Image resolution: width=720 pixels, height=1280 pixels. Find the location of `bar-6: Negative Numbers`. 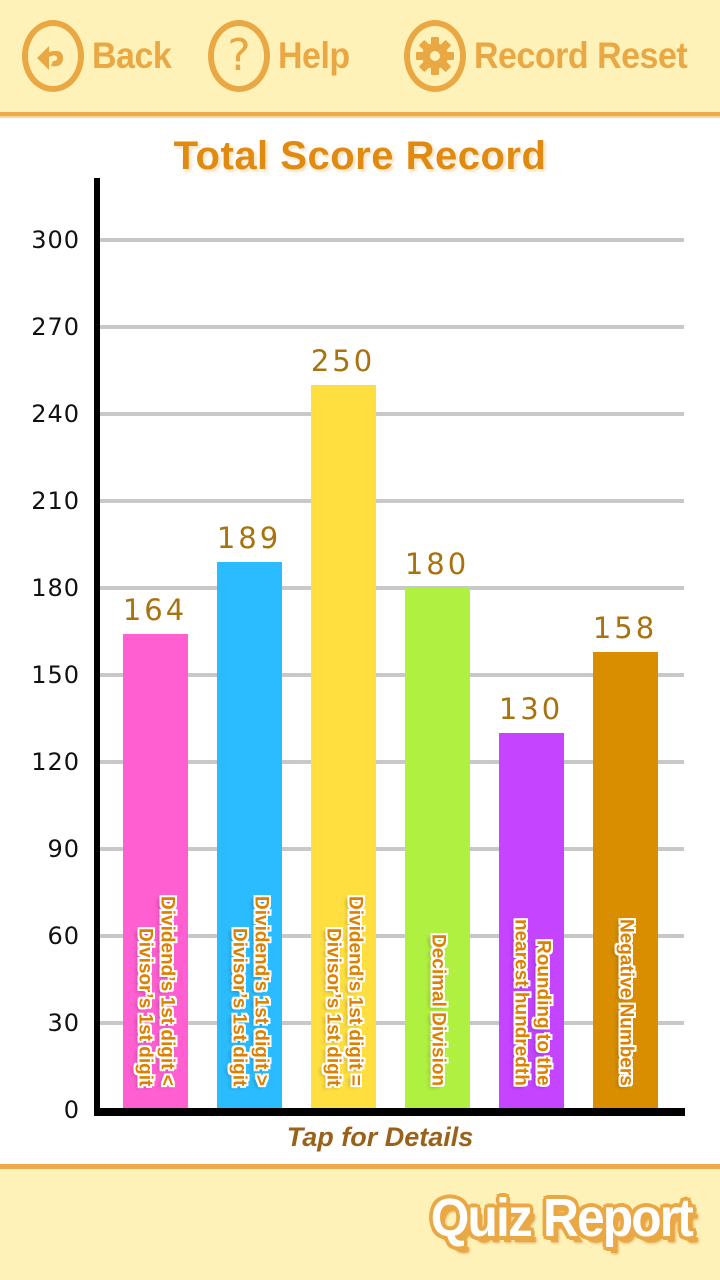

bar-6: Negative Numbers is located at coordinates (625, 880).